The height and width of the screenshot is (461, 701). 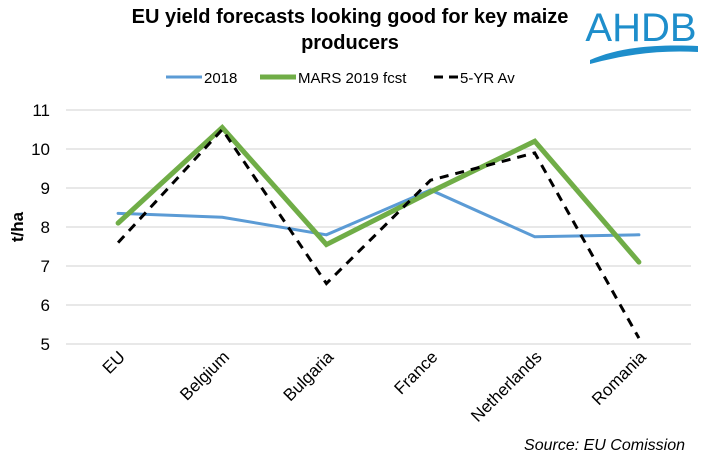 What do you see at coordinates (40, 227) in the screenshot?
I see `y-tick-labels: 5 6 7 8 9 10 11` at bounding box center [40, 227].